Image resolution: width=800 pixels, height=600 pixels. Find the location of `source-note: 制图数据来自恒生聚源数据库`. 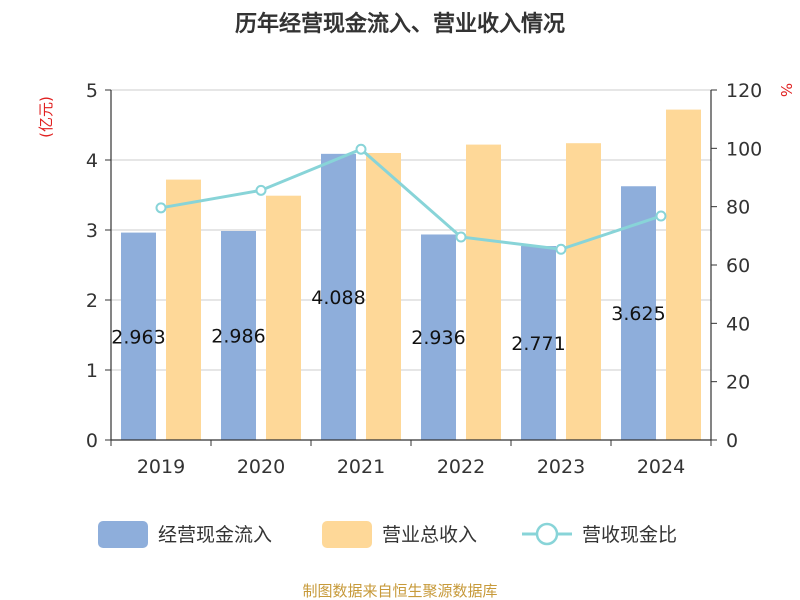

source-note: 制图数据来自恒生聚源数据库 is located at coordinates (399, 591).